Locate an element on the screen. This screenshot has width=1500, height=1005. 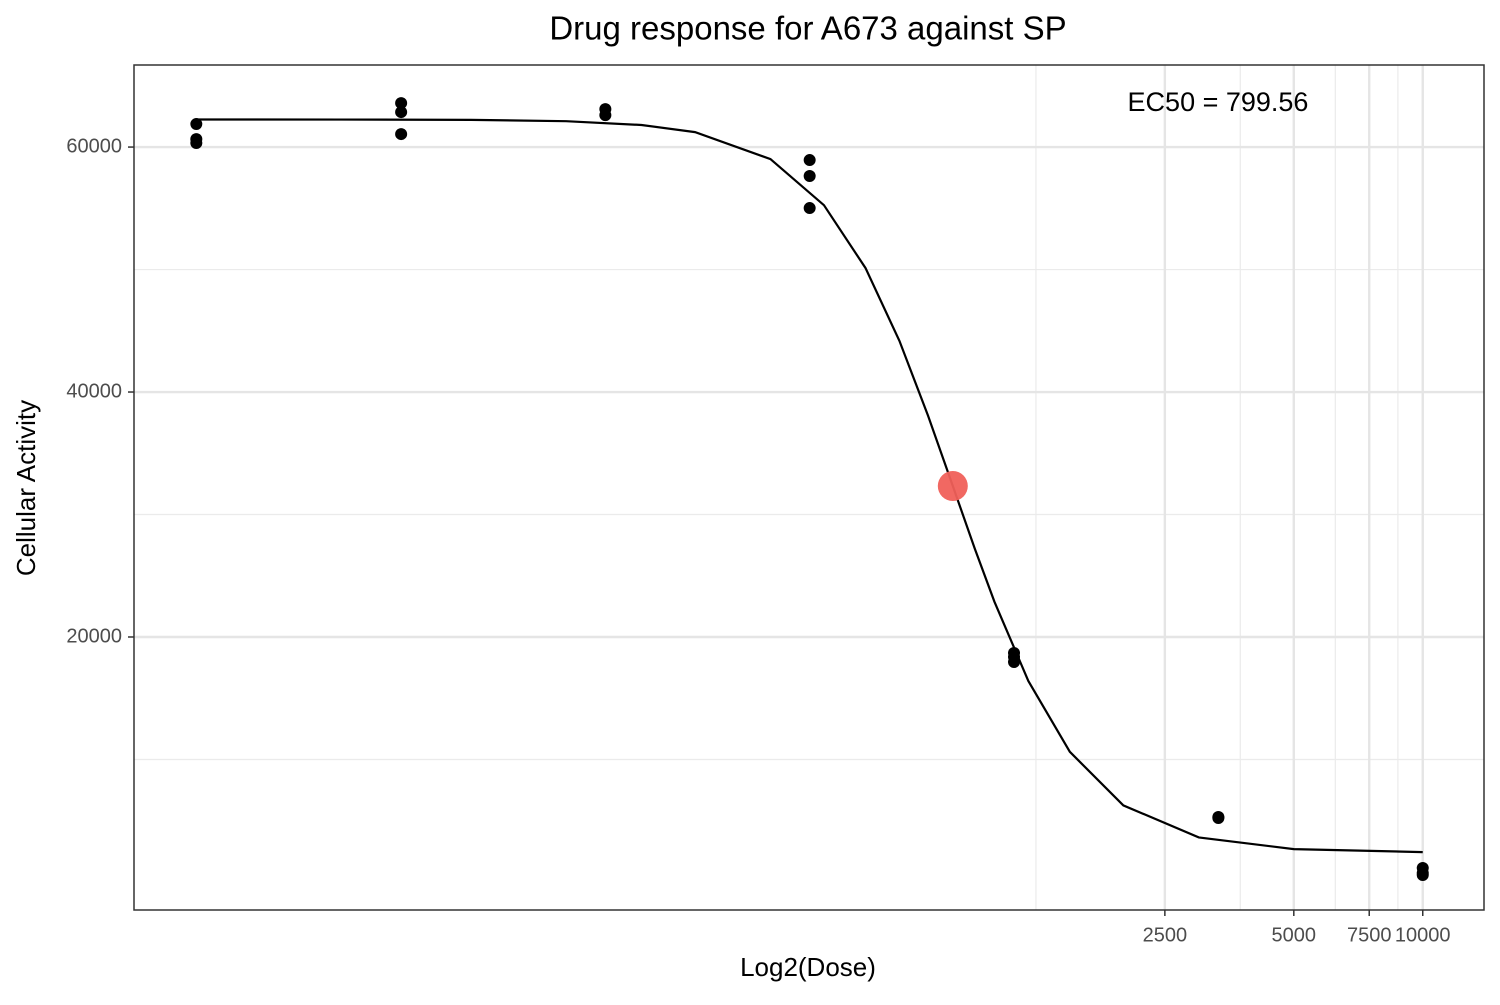
annotation: EC50 = 799.56 is located at coordinates (1218, 102).